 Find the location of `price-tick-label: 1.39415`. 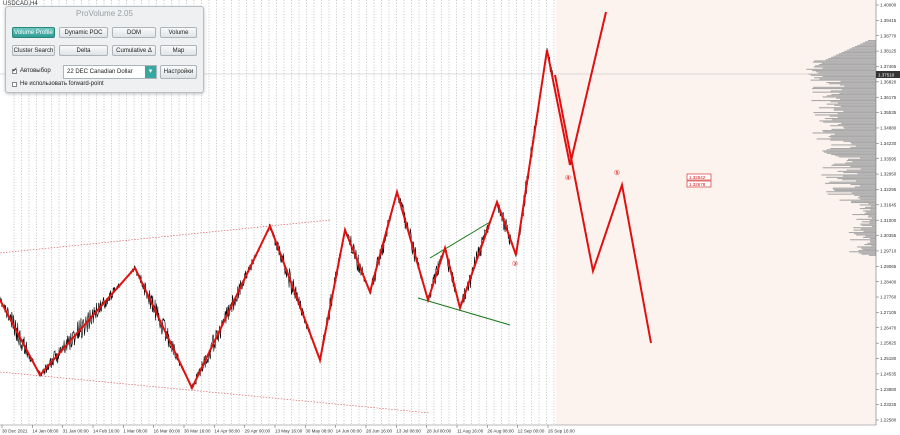

price-tick-label: 1.39415 is located at coordinates (888, 20).